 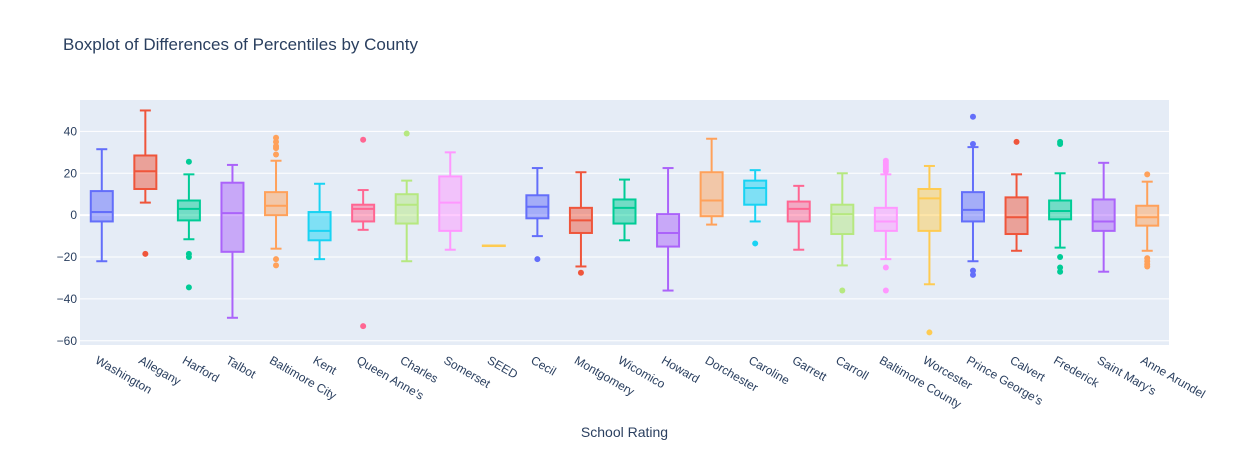 What do you see at coordinates (543, 365) in the screenshot?
I see `x-tick-label: Cecil` at bounding box center [543, 365].